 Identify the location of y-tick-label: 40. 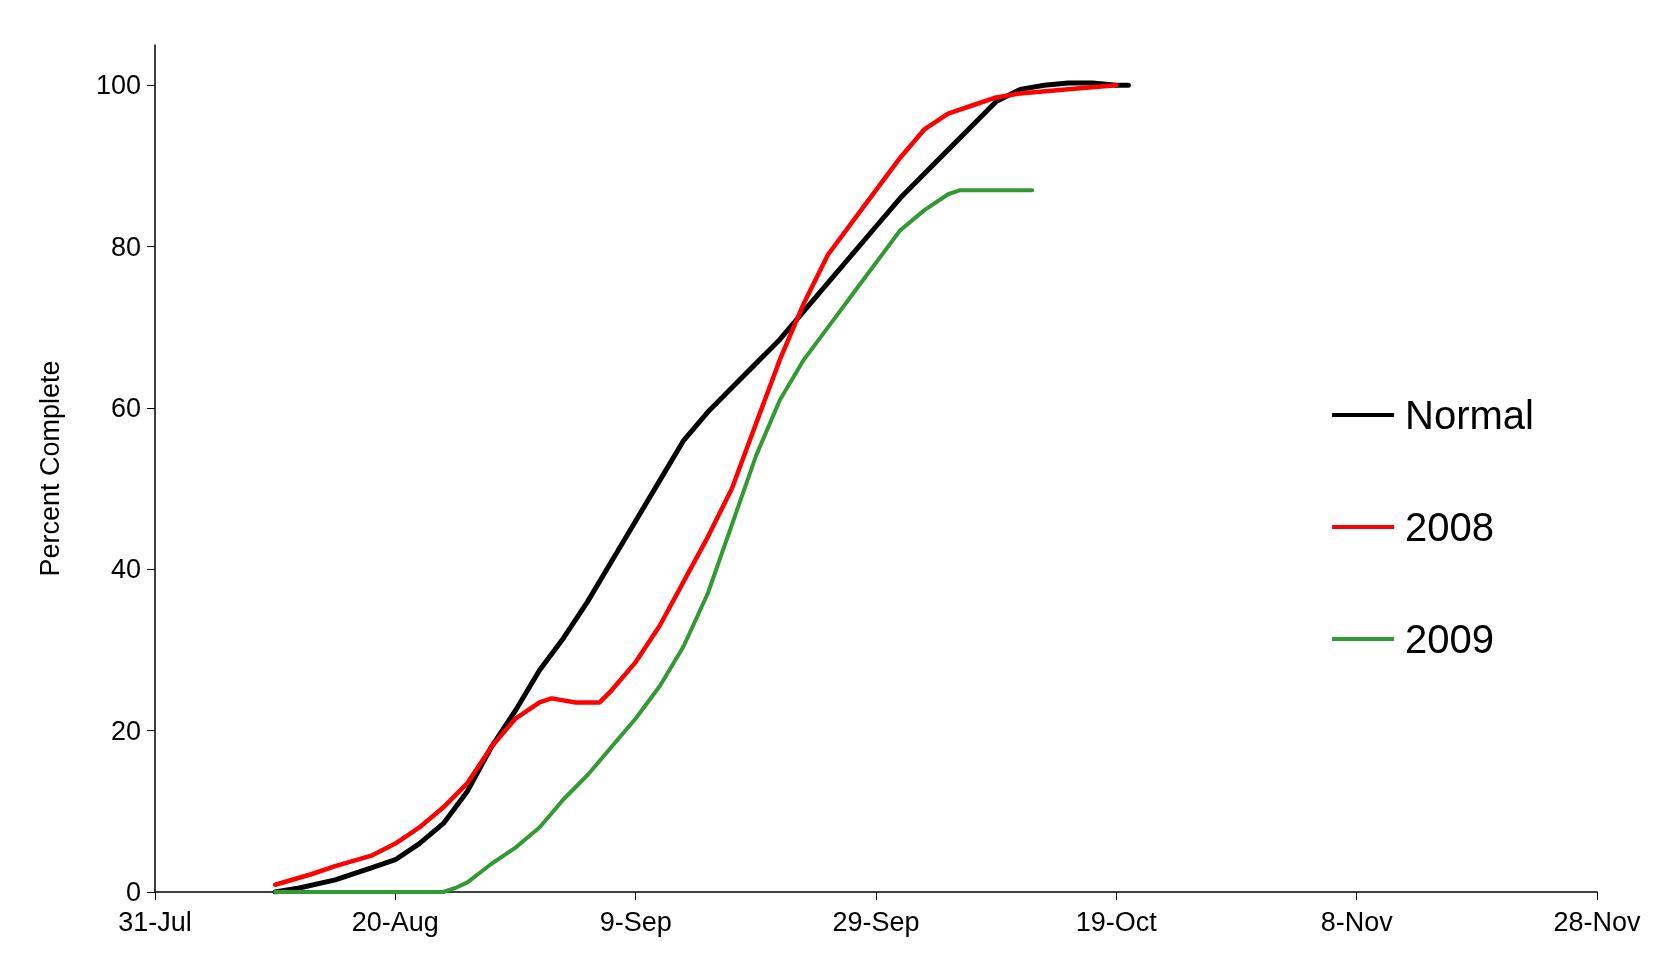
(125, 569).